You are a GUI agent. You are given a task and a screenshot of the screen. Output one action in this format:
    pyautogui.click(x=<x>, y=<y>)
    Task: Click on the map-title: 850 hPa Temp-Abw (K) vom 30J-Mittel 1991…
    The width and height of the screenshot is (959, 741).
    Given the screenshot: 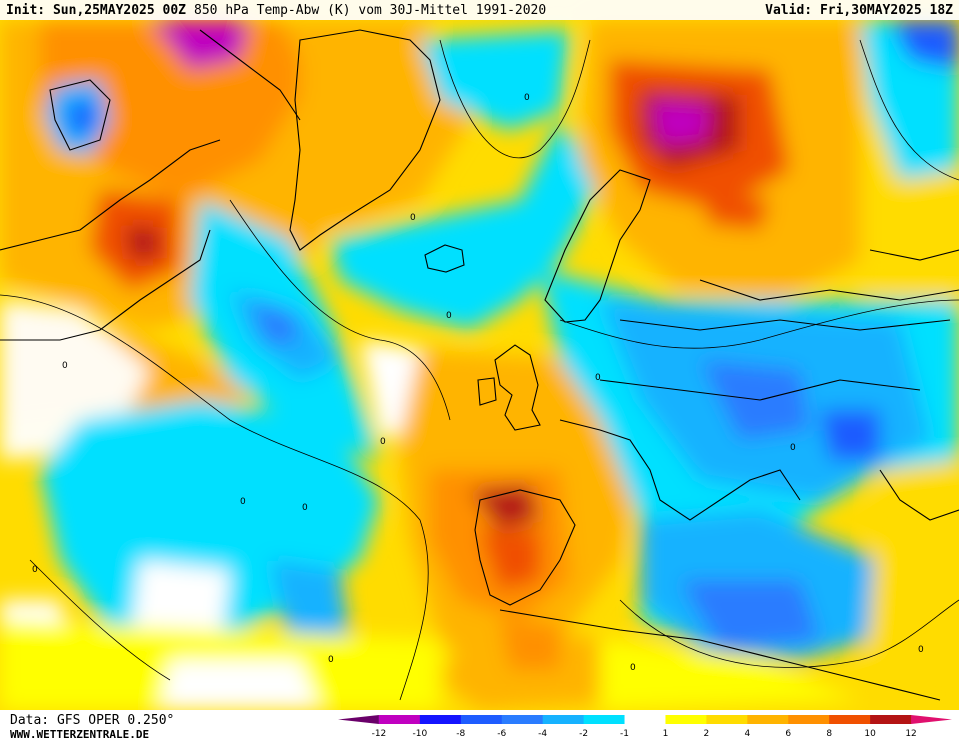 What is the action you would take?
    pyautogui.click(x=370, y=10)
    